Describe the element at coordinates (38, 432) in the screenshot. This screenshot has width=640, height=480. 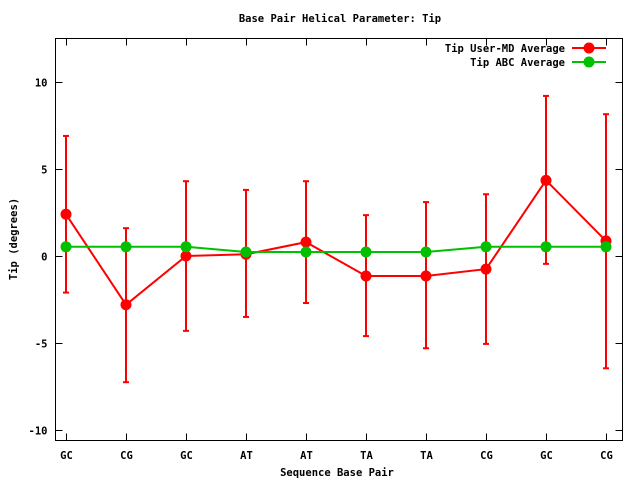
I see `y-tick-label: -10` at that location.